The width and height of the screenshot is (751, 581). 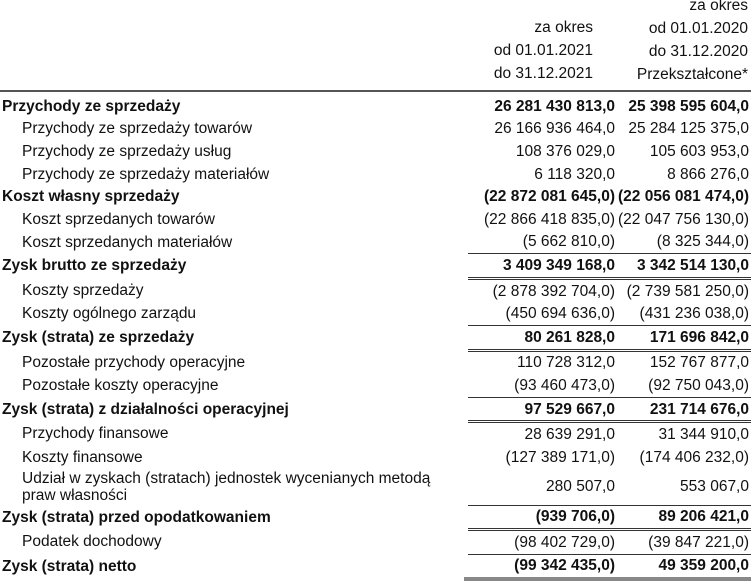 What do you see at coordinates (136, 517) in the screenshot?
I see `row-label: Zysk (strata) przed opodatkowaniem` at bounding box center [136, 517].